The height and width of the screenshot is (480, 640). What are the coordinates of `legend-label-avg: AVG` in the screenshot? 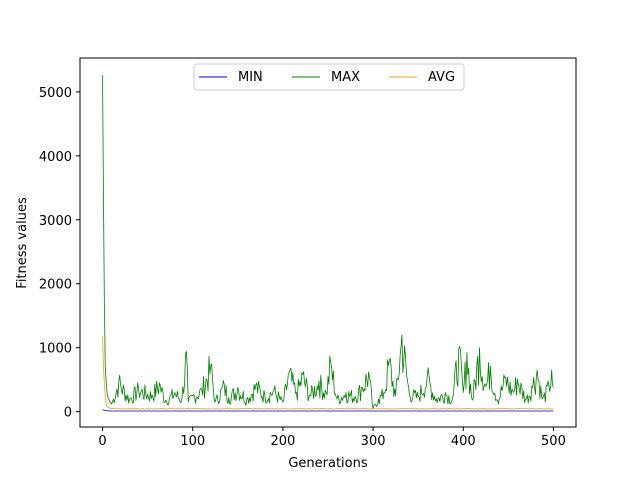 It's located at (441, 77).